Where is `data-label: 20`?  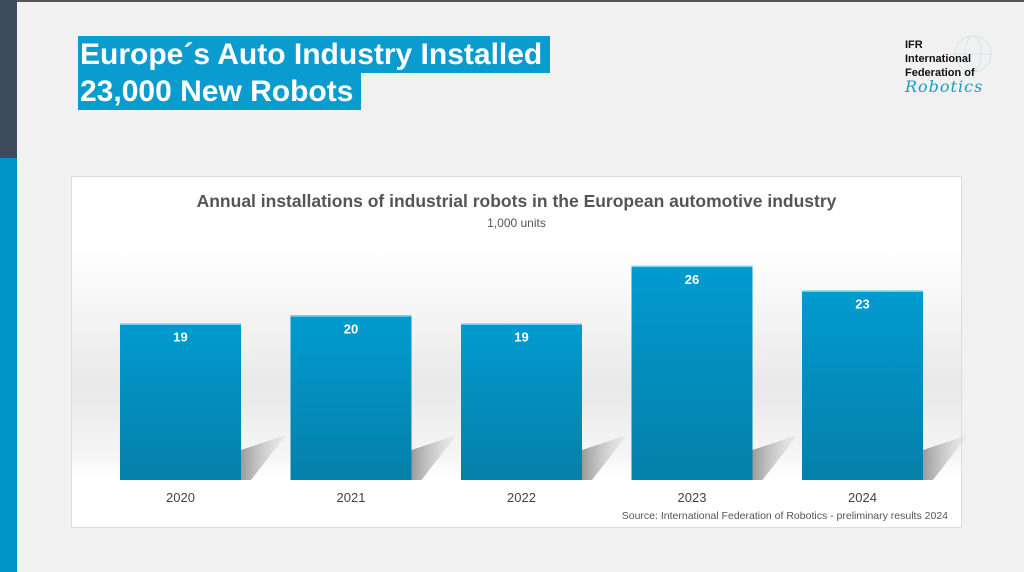
data-label: 20 is located at coordinates (351, 328).